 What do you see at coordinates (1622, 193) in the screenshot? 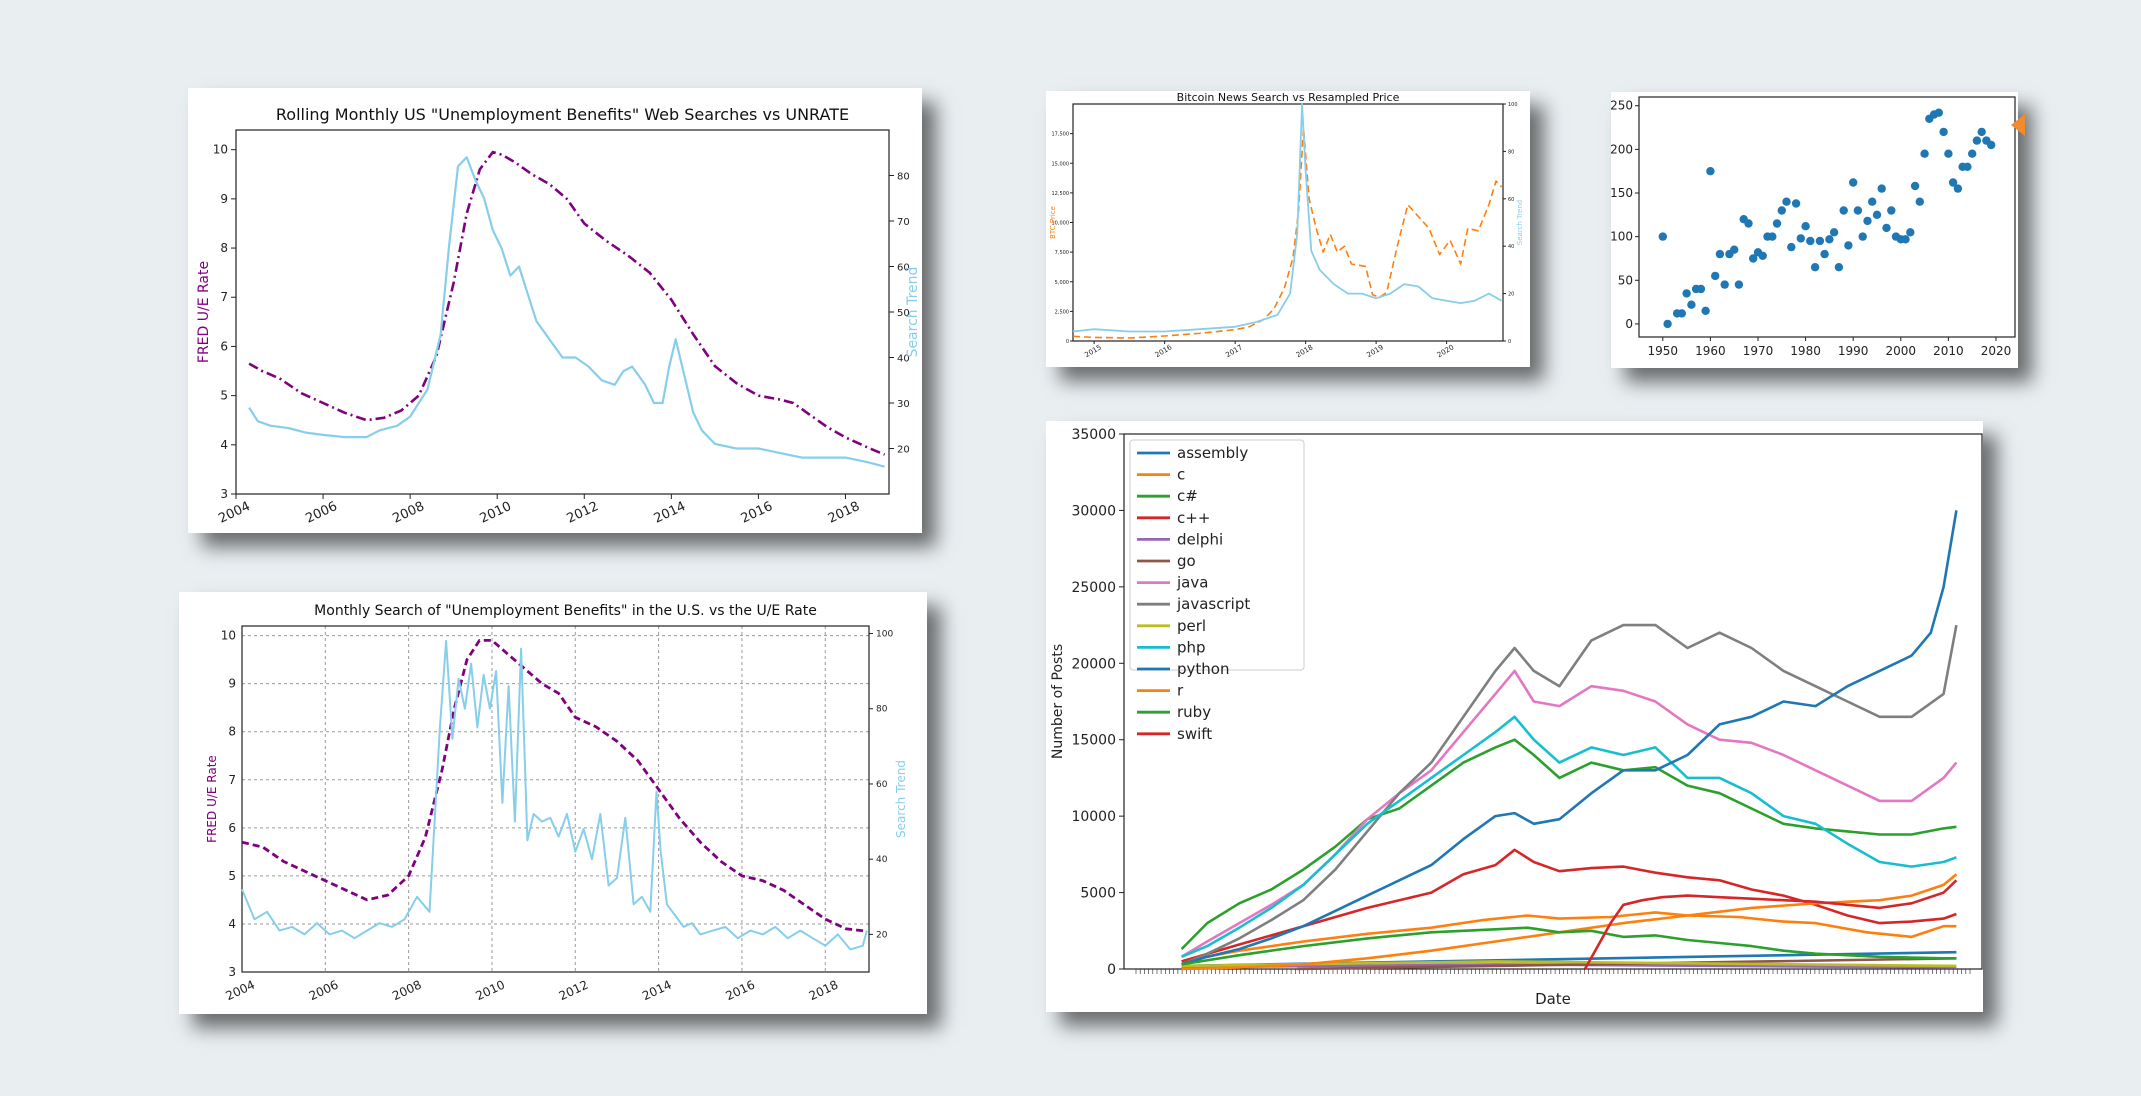
I see `y-tick-label: 150` at bounding box center [1622, 193].